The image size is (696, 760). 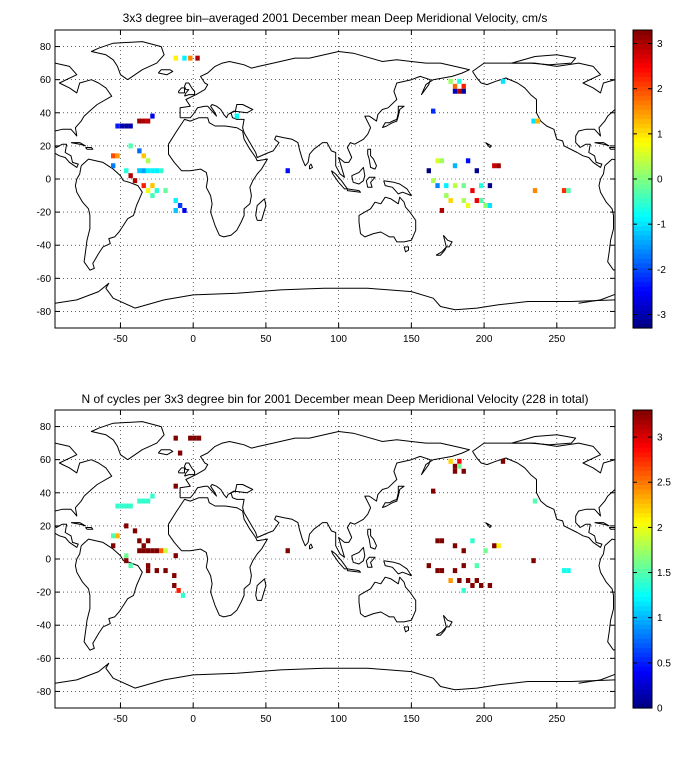 I want to click on y-tick-label: 60, so click(x=46, y=80).